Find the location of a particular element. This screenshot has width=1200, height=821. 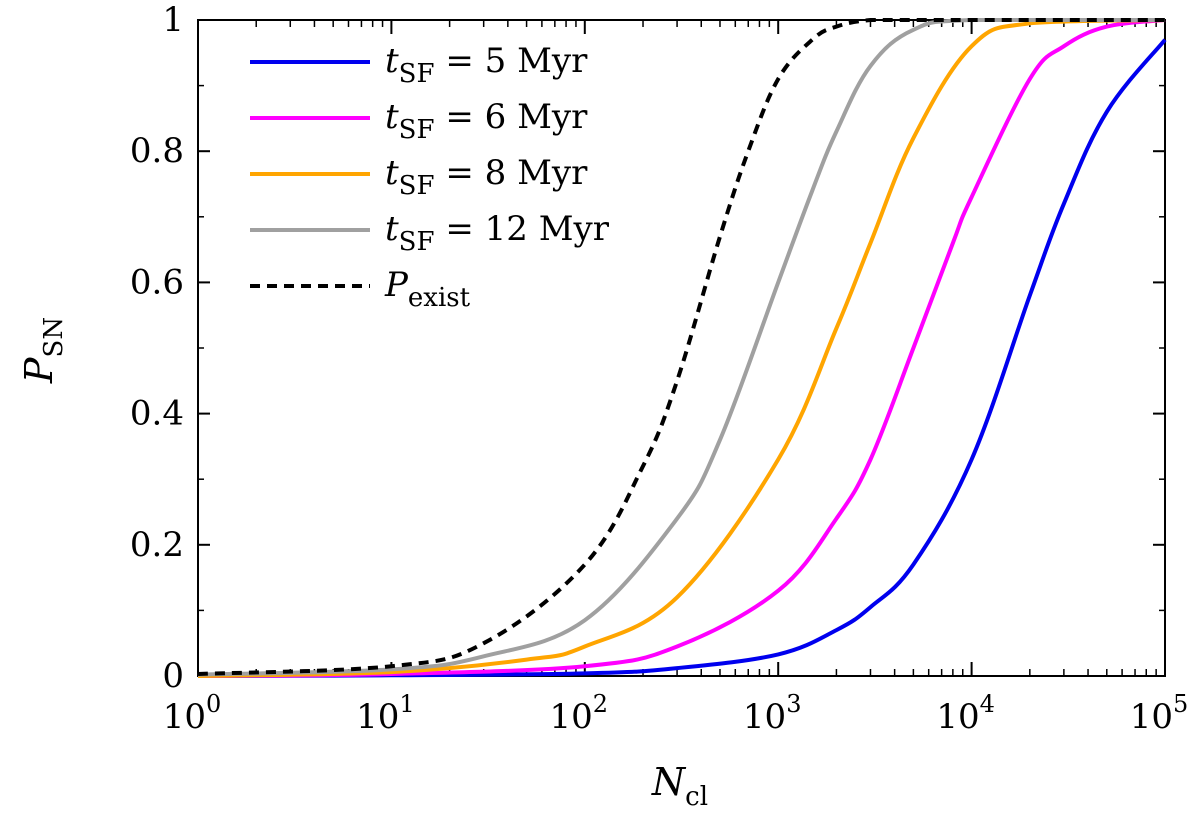

x-tick-label: 10² is located at coordinates (579, 713).